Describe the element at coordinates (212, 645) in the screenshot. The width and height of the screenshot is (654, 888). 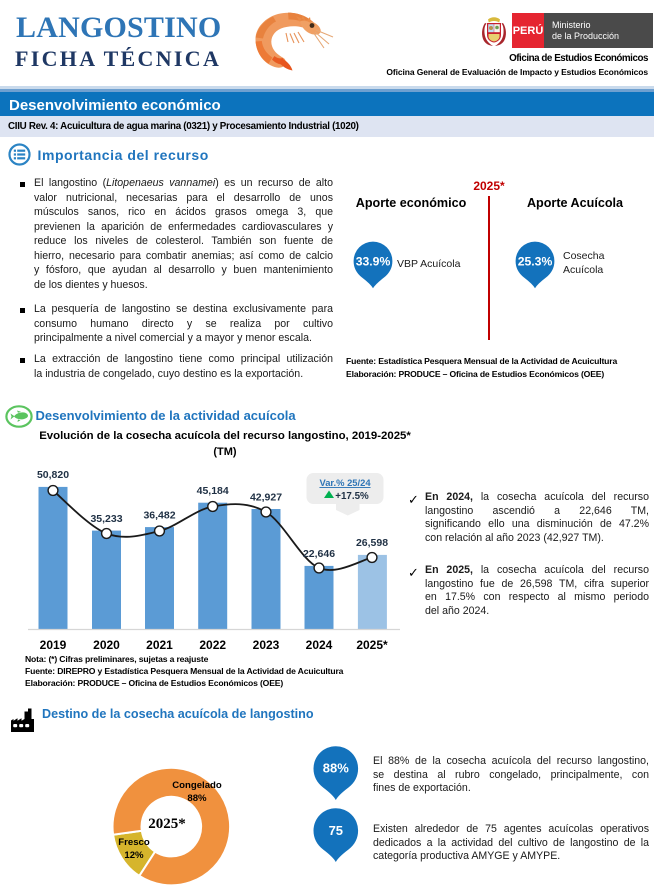
I see `svg-text: 2022` at that location.